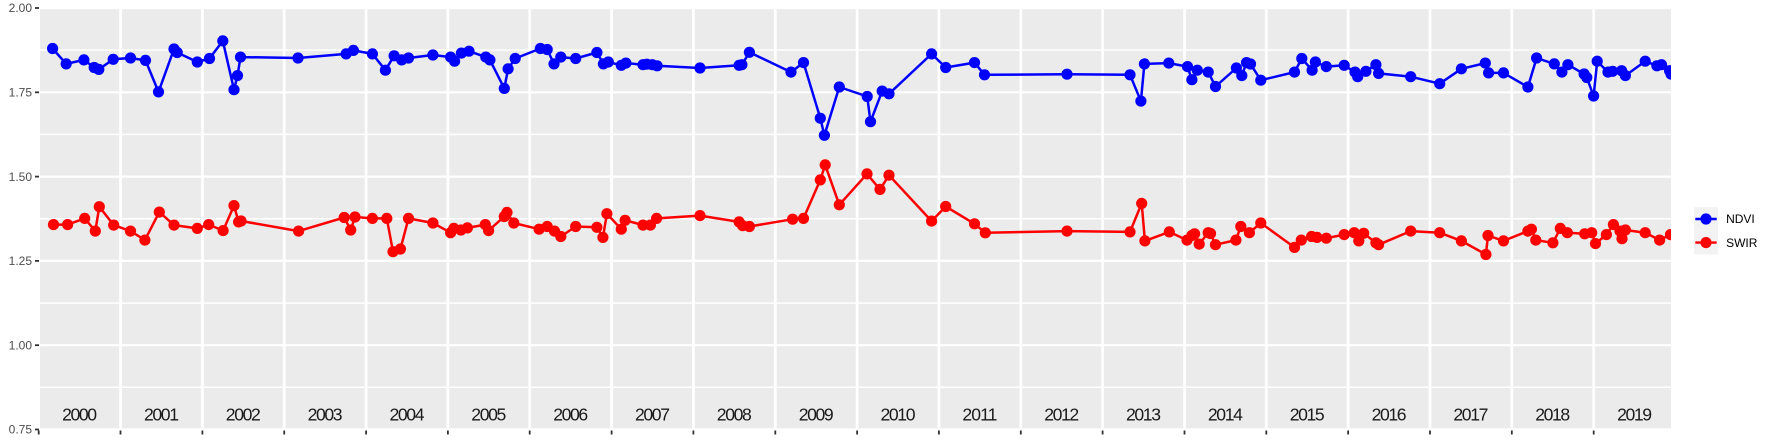 This screenshot has width=1773, height=442. Describe the element at coordinates (1634, 415) in the screenshot. I see `svg-text: 2019` at that location.